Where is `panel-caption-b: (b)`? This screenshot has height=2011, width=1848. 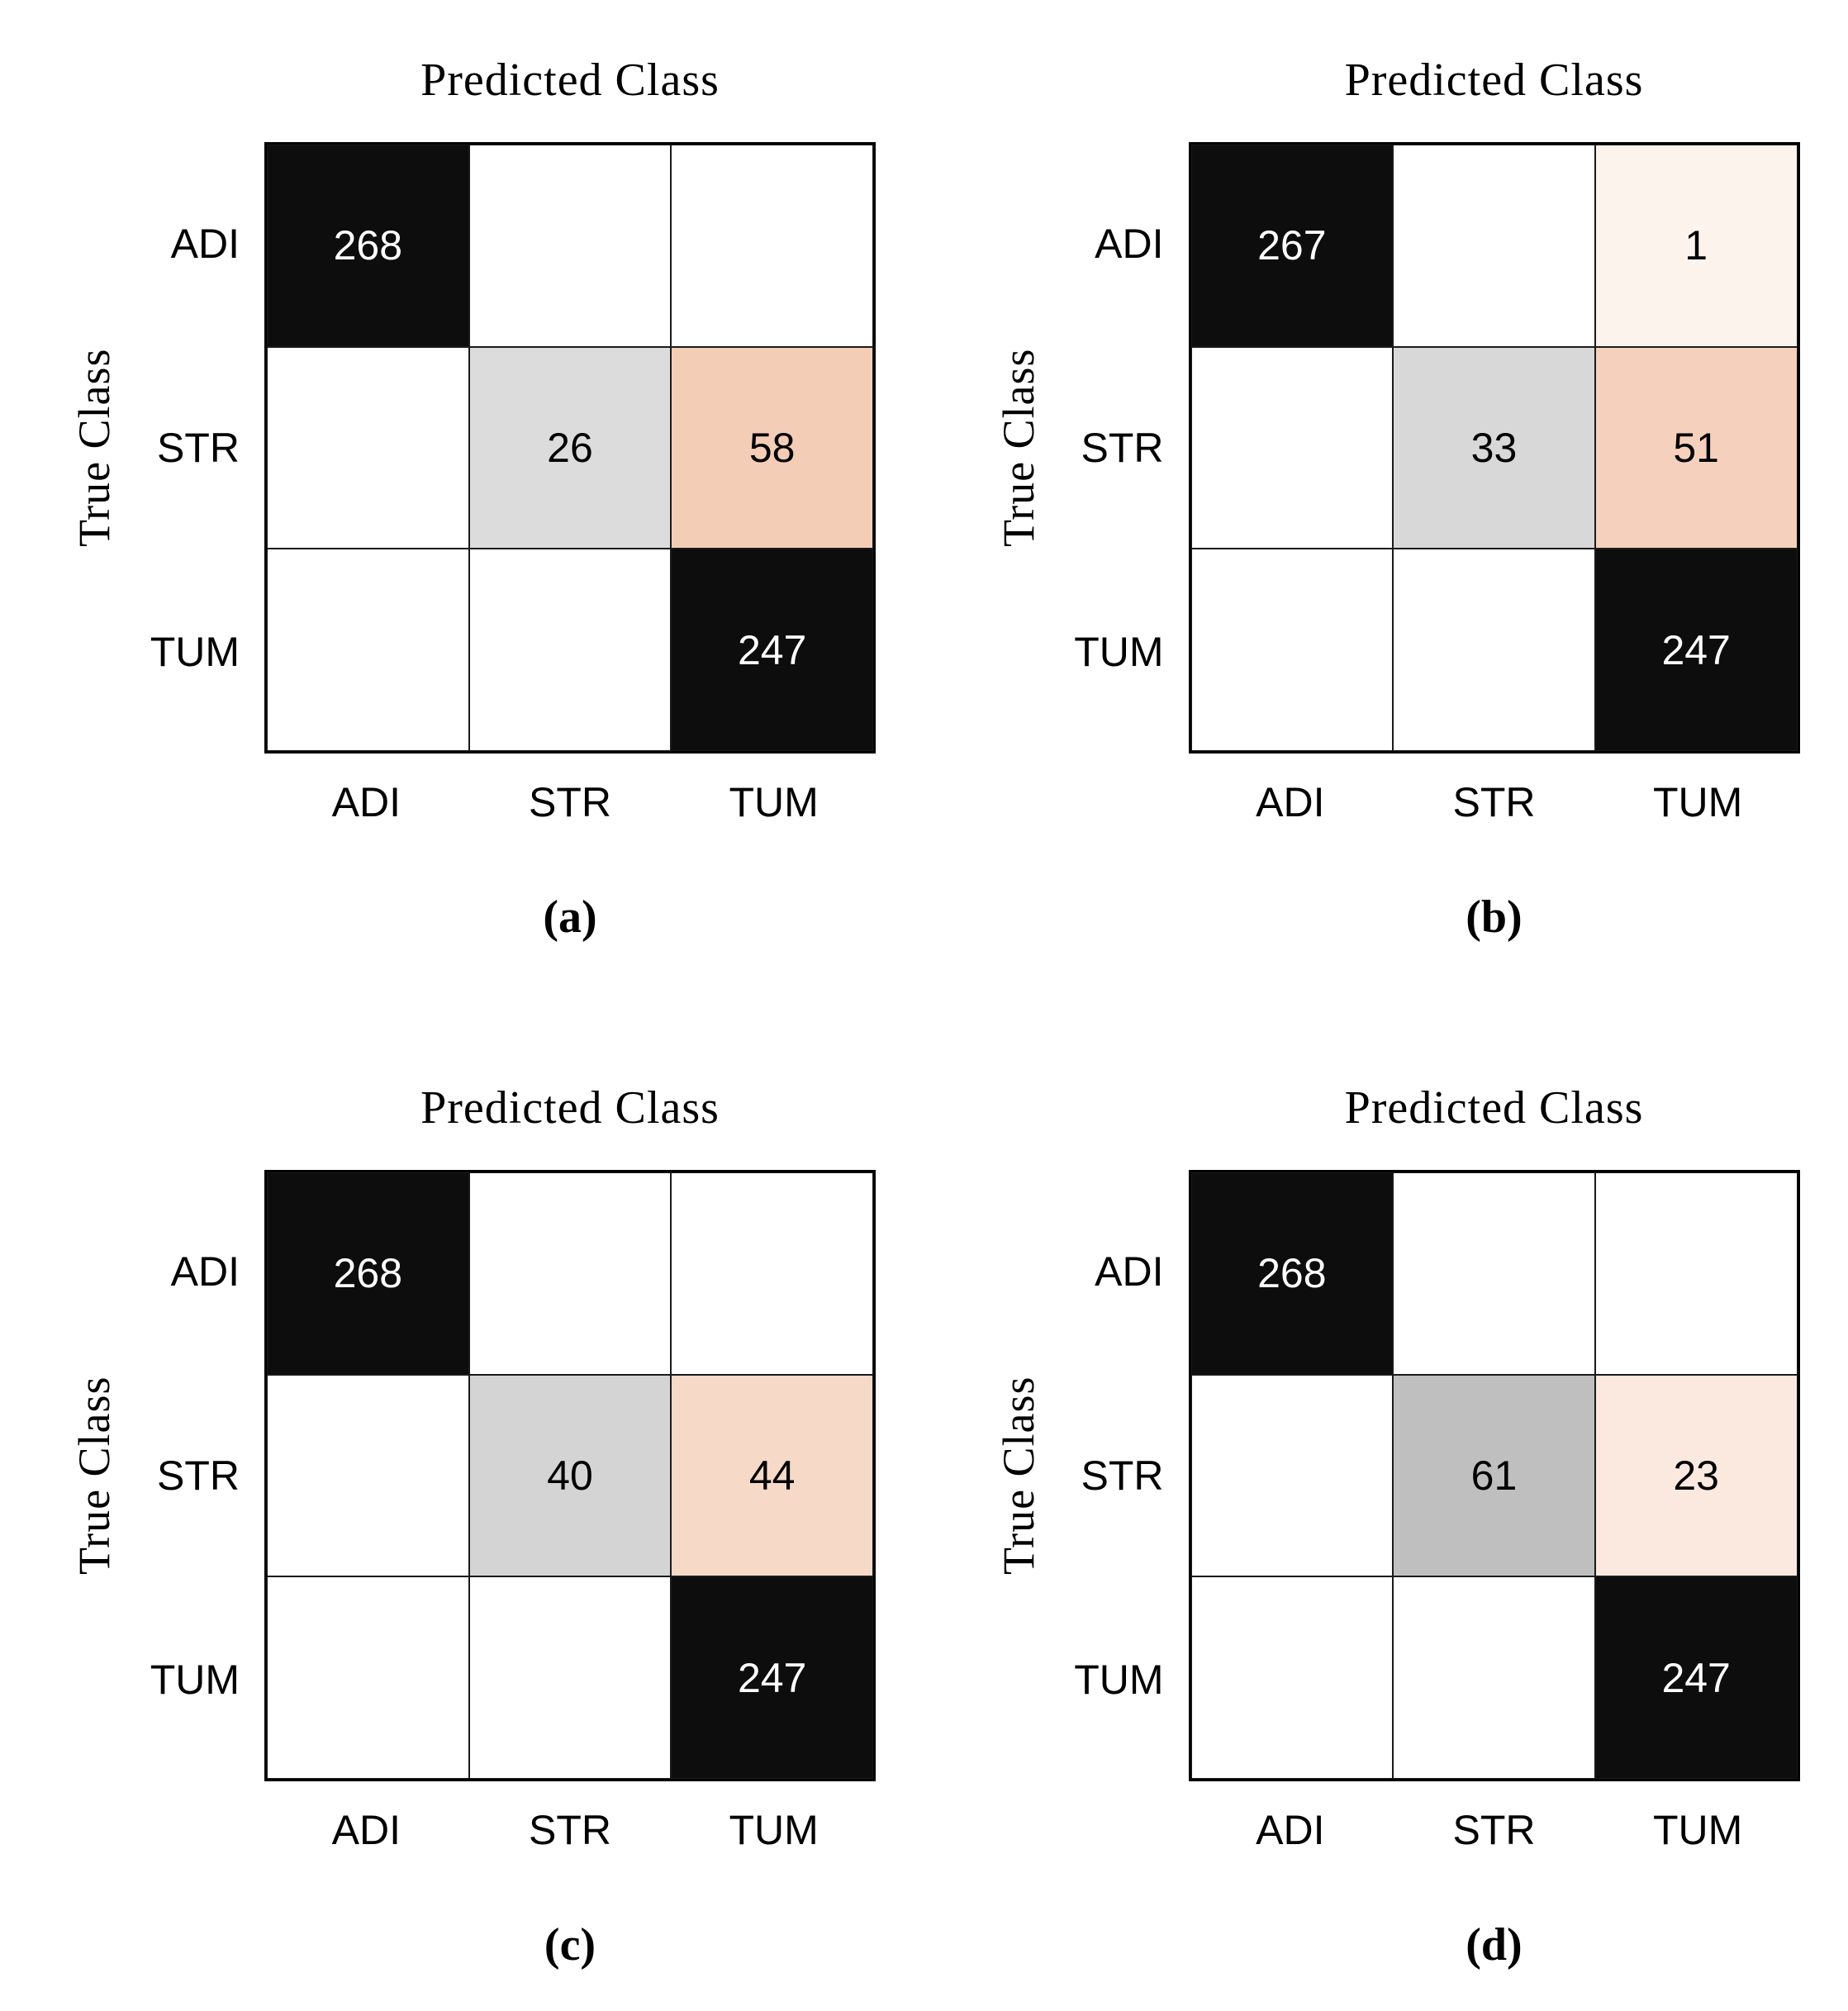
panel-caption-b: (b) is located at coordinates (1494, 917).